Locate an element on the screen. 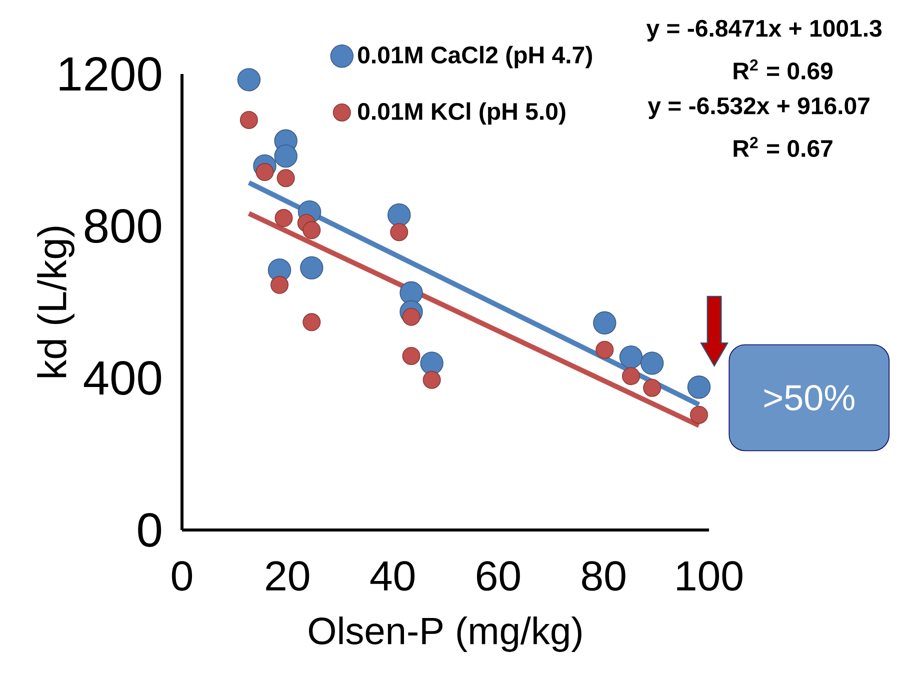  text: >50% is located at coordinates (809, 397).